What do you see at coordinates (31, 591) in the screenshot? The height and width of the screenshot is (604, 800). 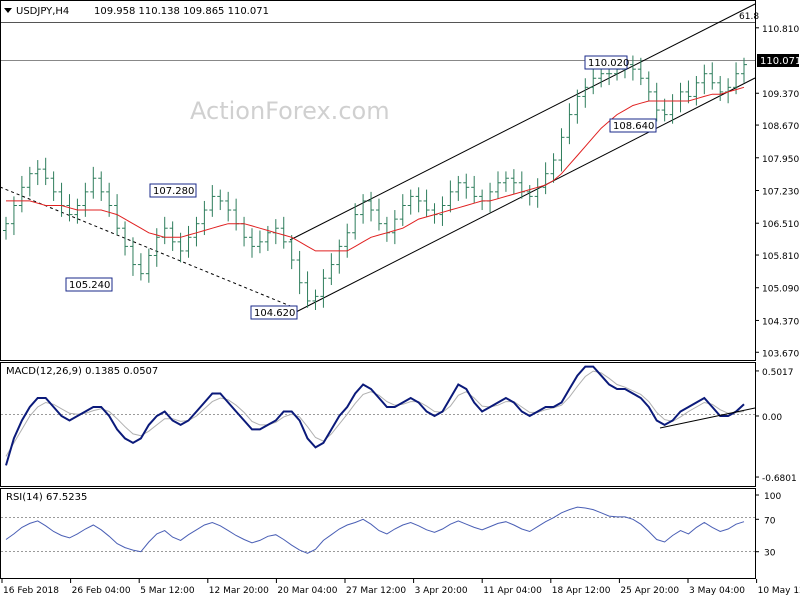 I see `x-tick-label: 16 Feb 2018` at bounding box center [31, 591].